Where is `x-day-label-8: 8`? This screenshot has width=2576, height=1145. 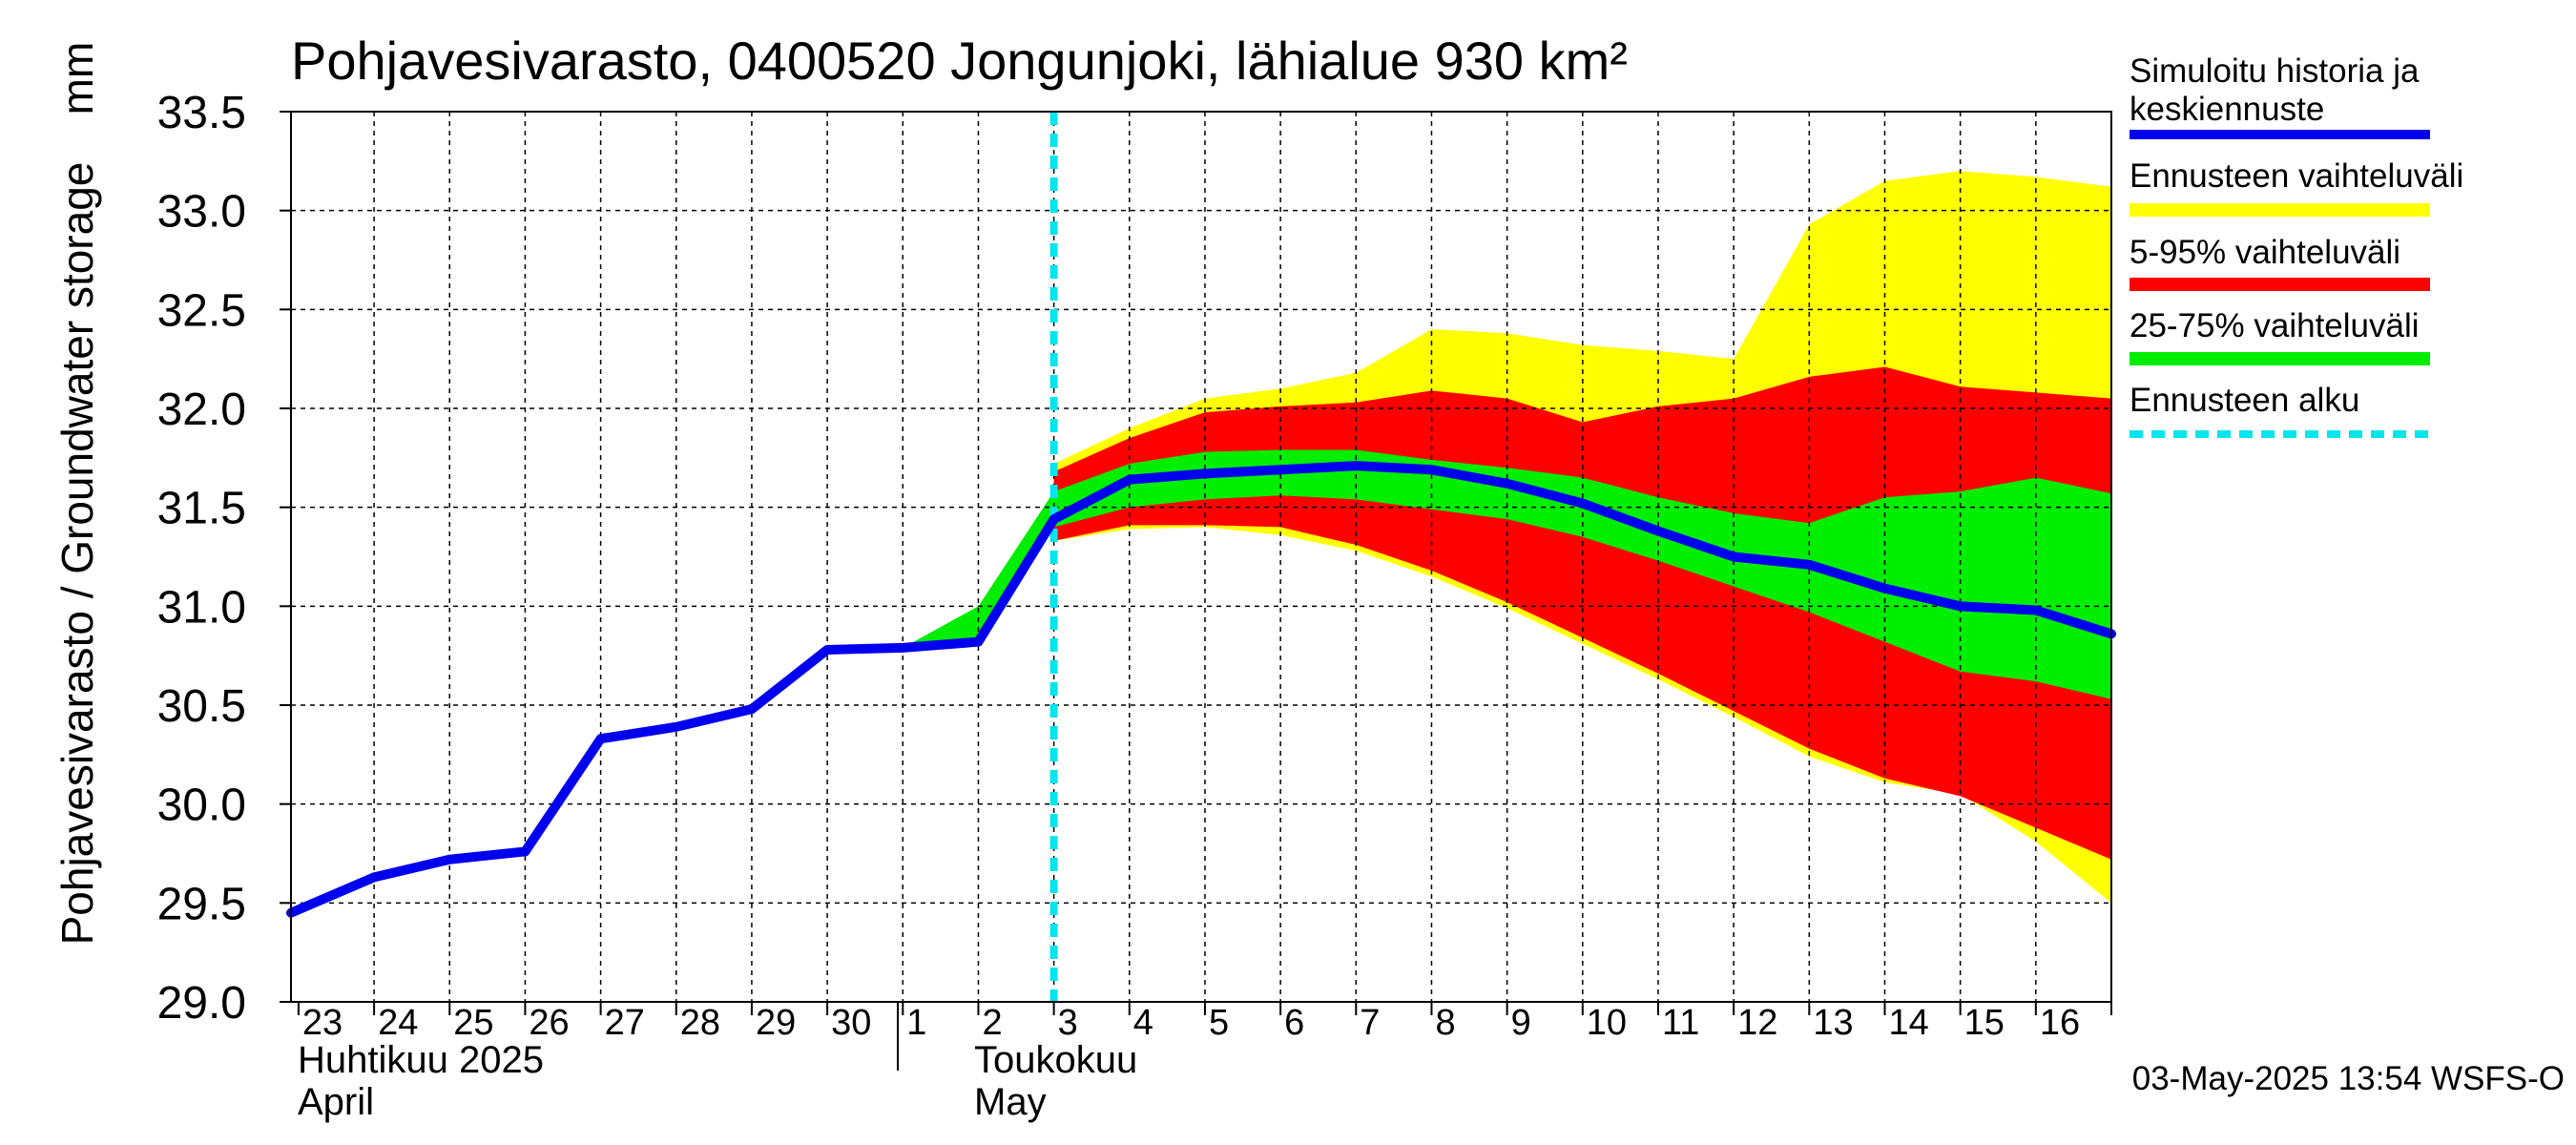
x-day-label-8: 8 is located at coordinates (1445, 1023).